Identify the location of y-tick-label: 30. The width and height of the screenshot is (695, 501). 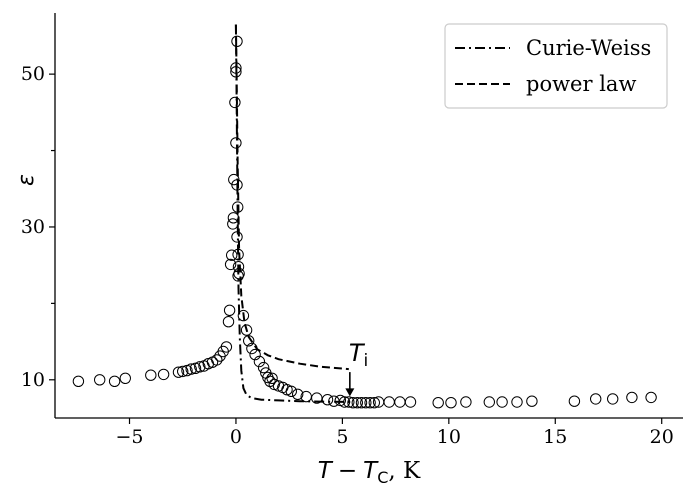
(33, 227).